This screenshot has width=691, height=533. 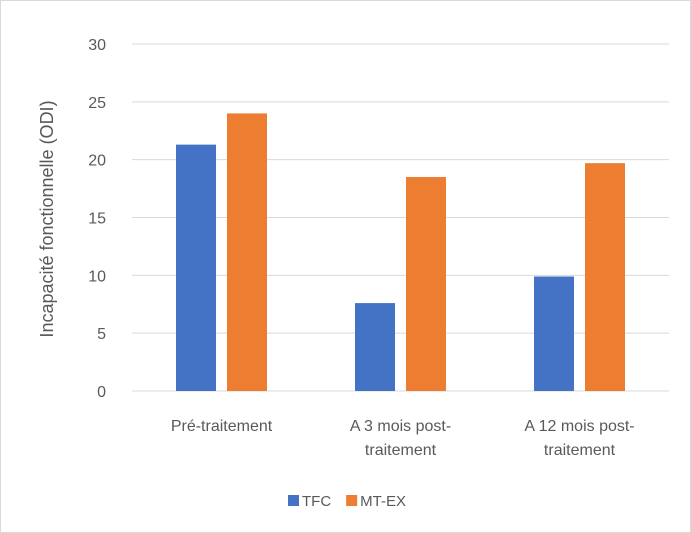 What do you see at coordinates (400, 426) in the screenshot?
I see `x-category-label: A 3 mois post-` at bounding box center [400, 426].